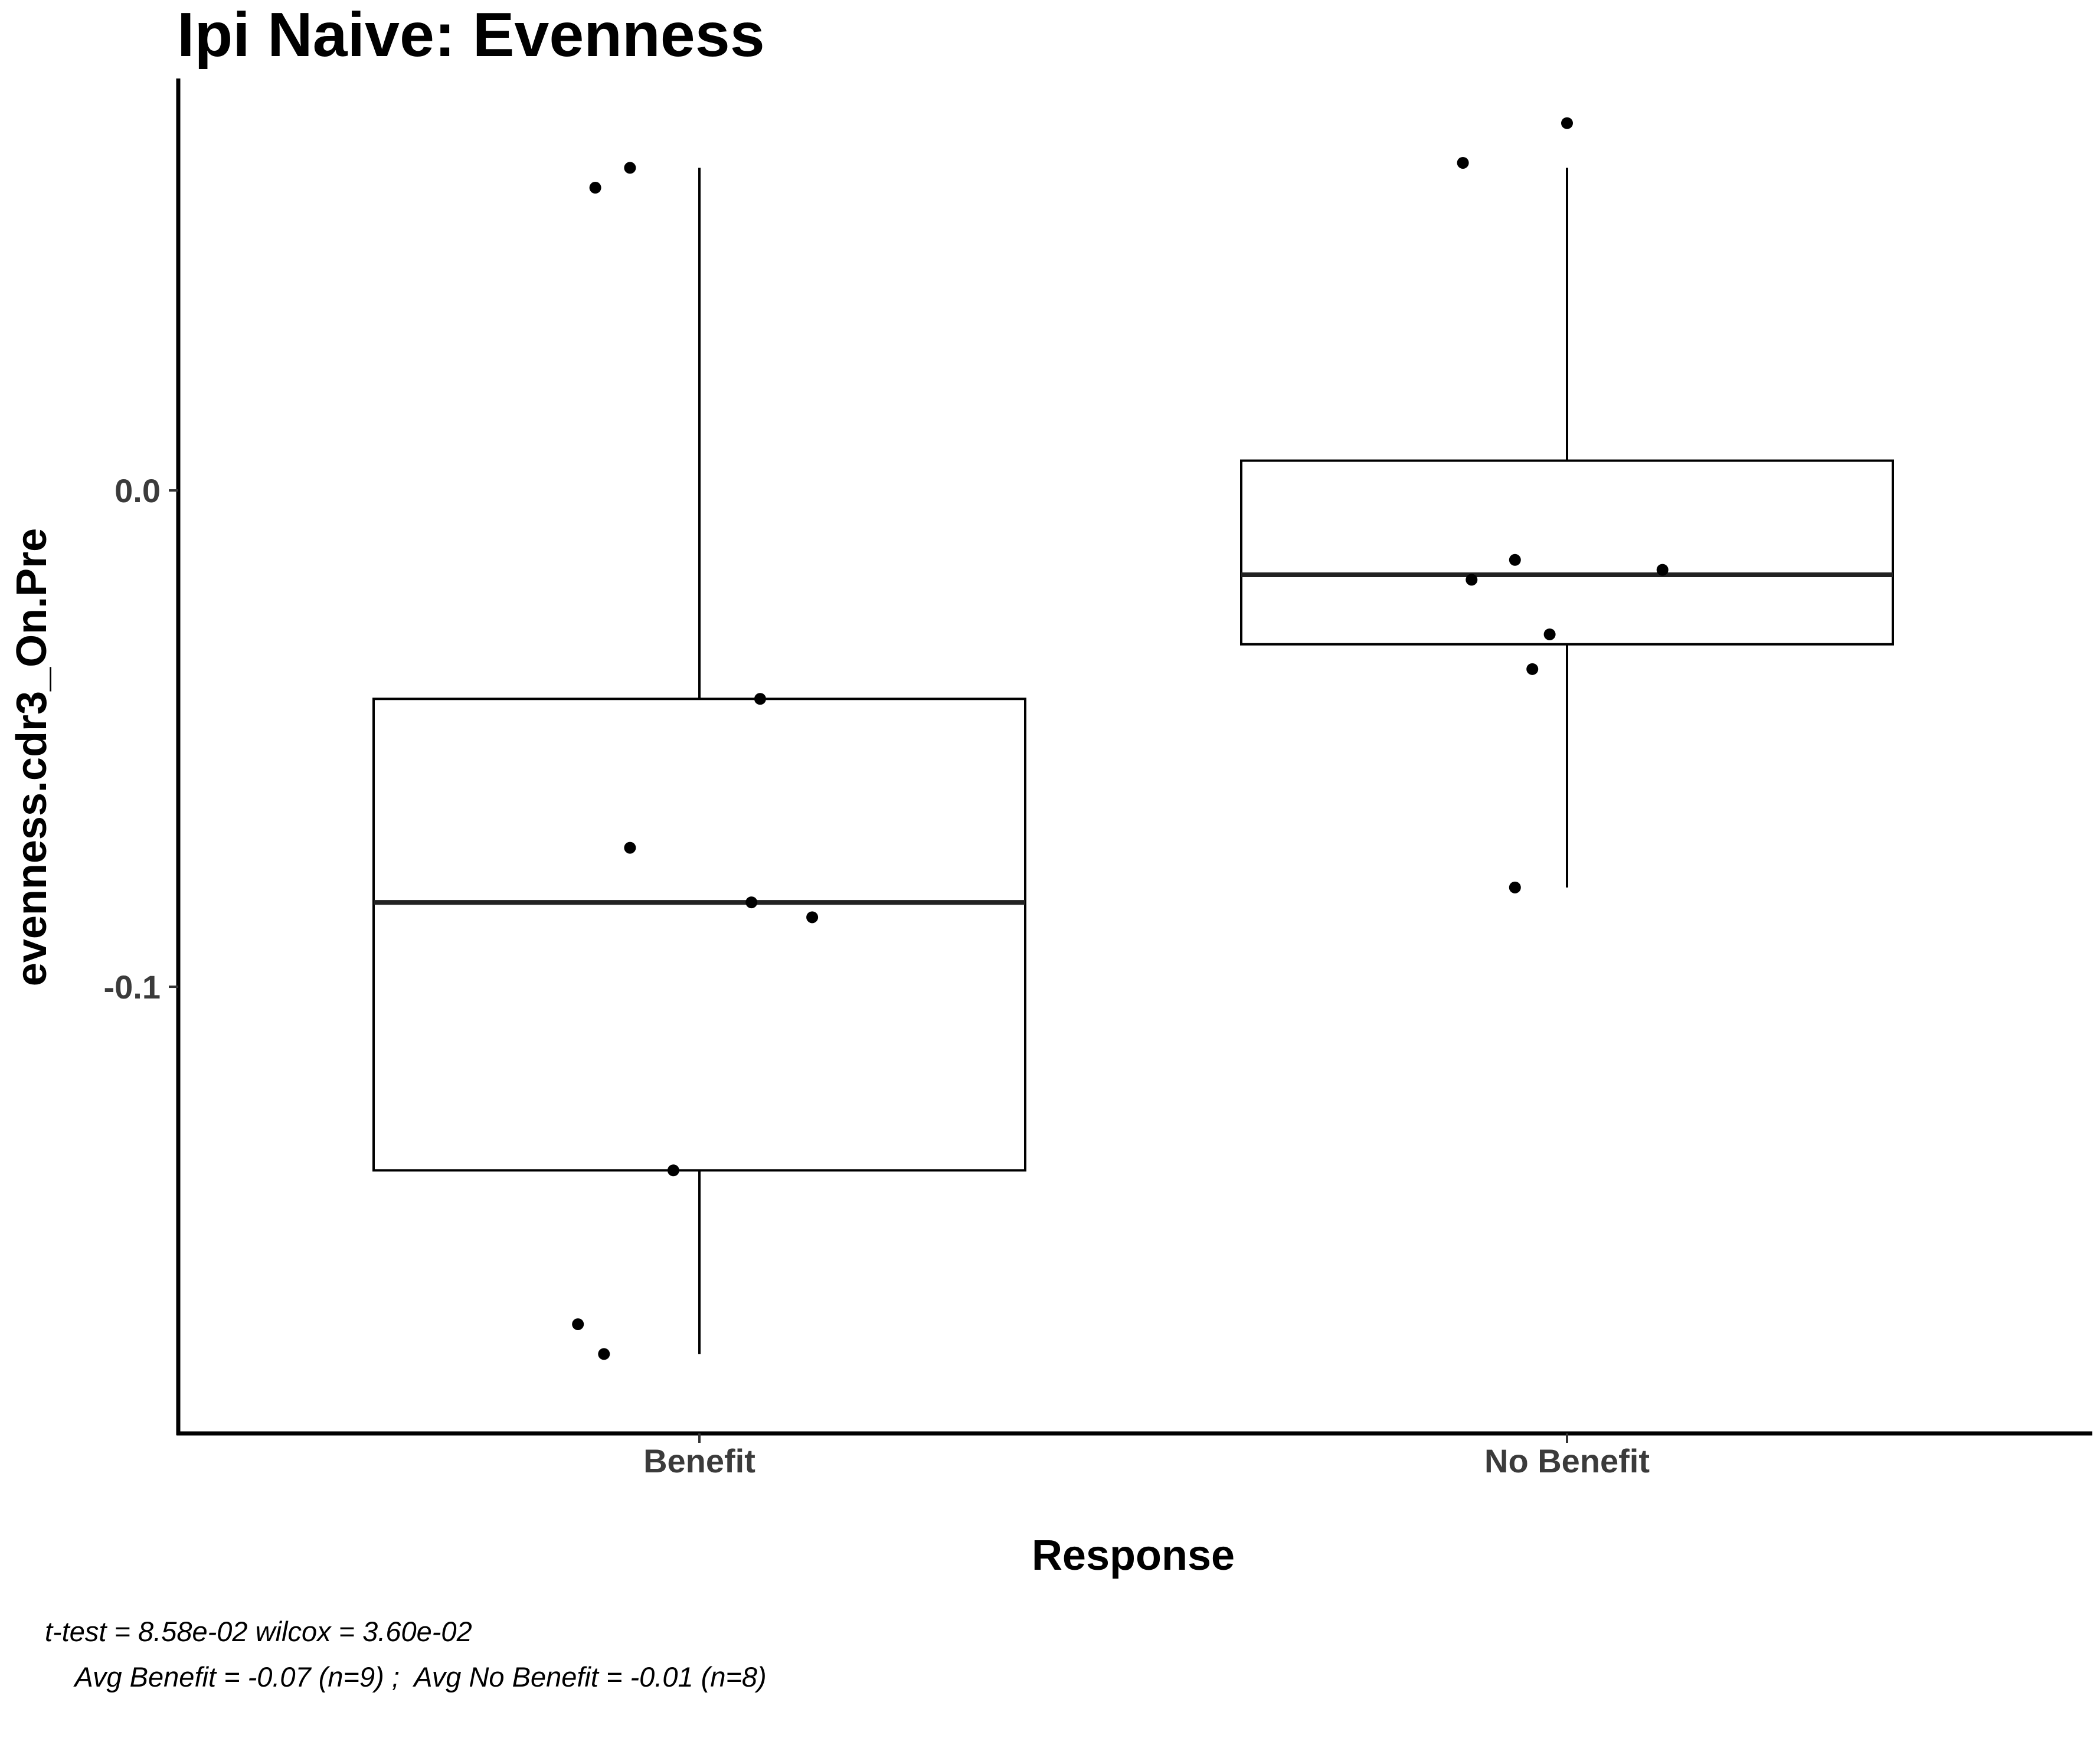  What do you see at coordinates (132, 987) in the screenshot?
I see `y-tick-label: -0.1` at bounding box center [132, 987].